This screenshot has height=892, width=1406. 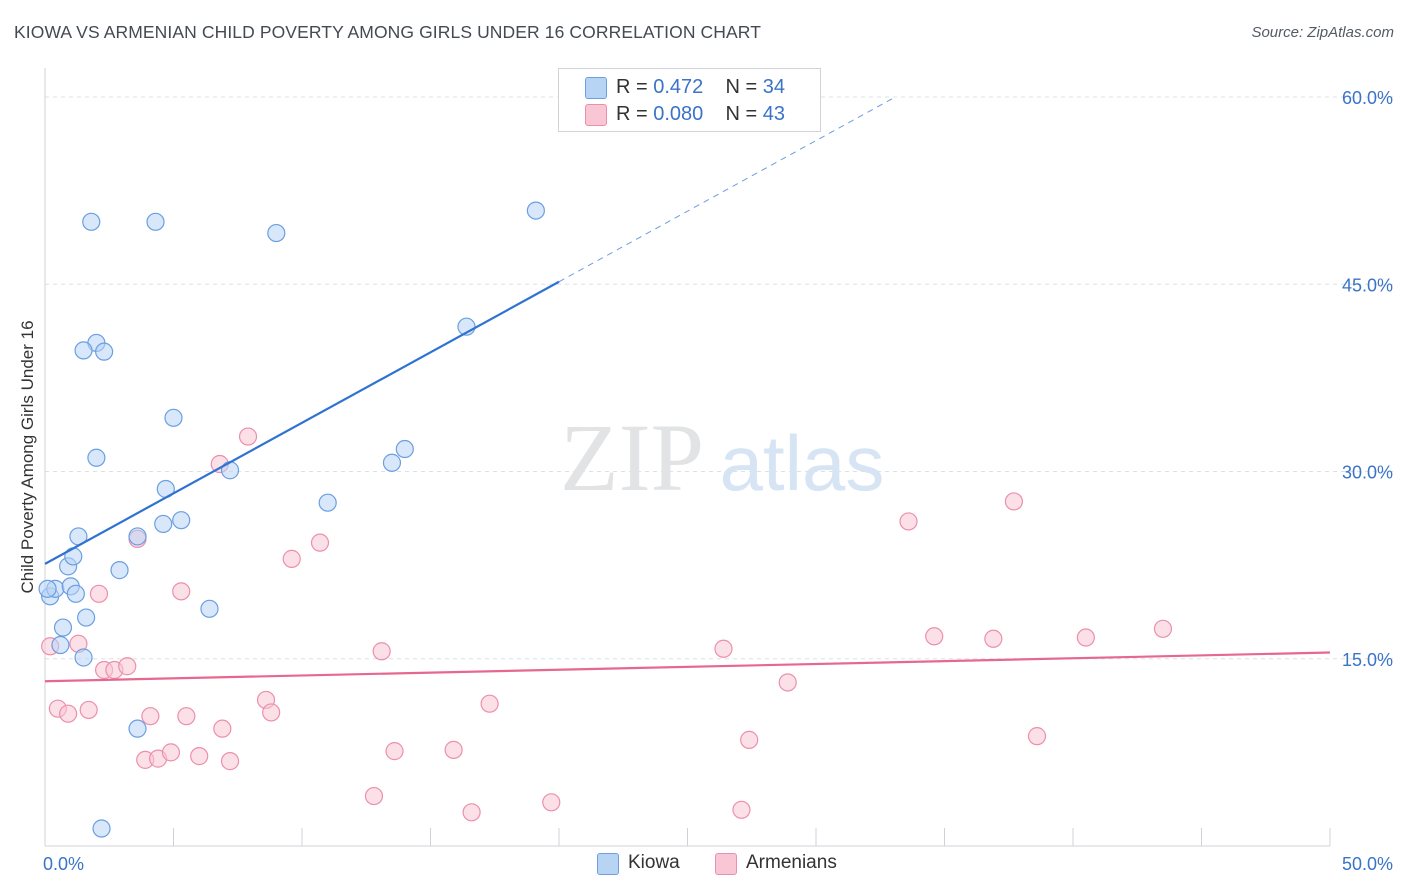 I want to click on y-tick-label: 45.0%, so click(x=1367, y=285).